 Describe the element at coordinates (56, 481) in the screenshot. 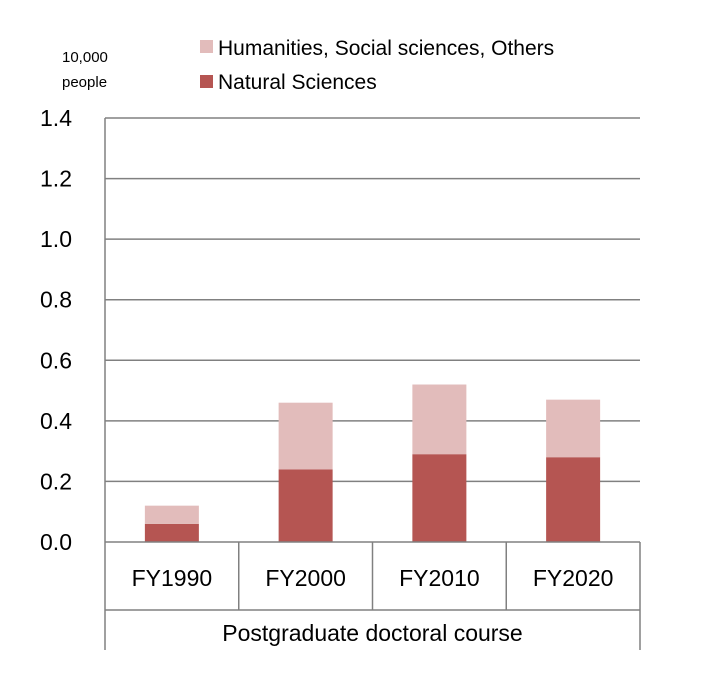

I see `y-tick-label: 0.2` at that location.